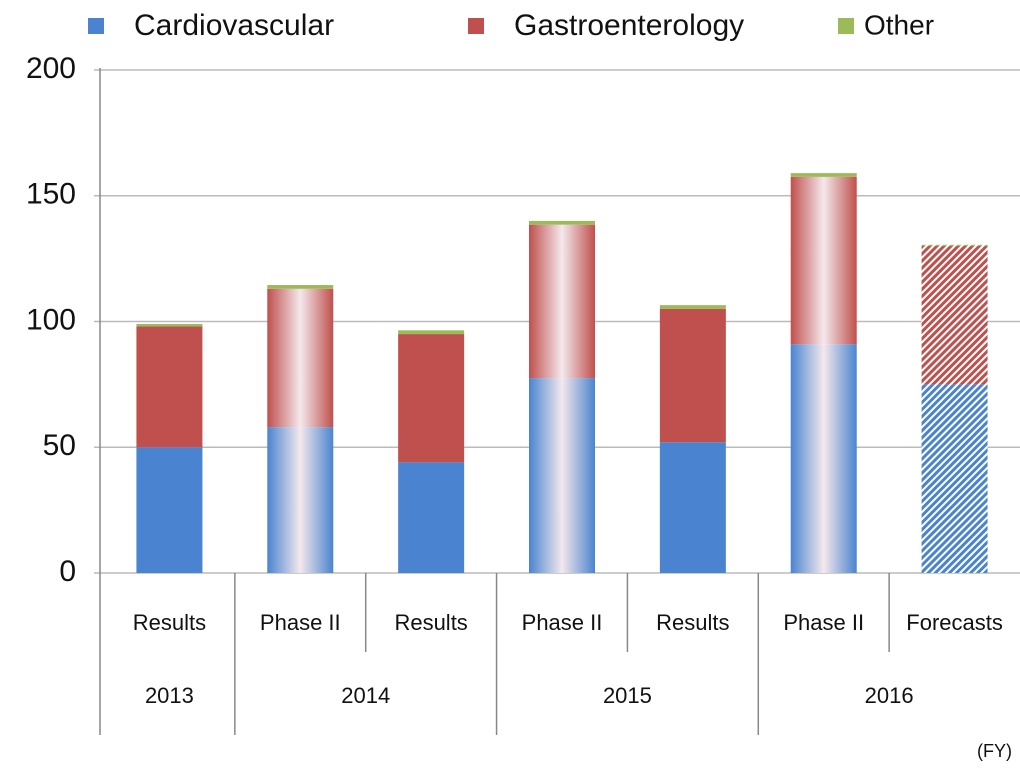 The height and width of the screenshot is (771, 1020). I want to click on legend-label: Cardiovascular, so click(234, 25).